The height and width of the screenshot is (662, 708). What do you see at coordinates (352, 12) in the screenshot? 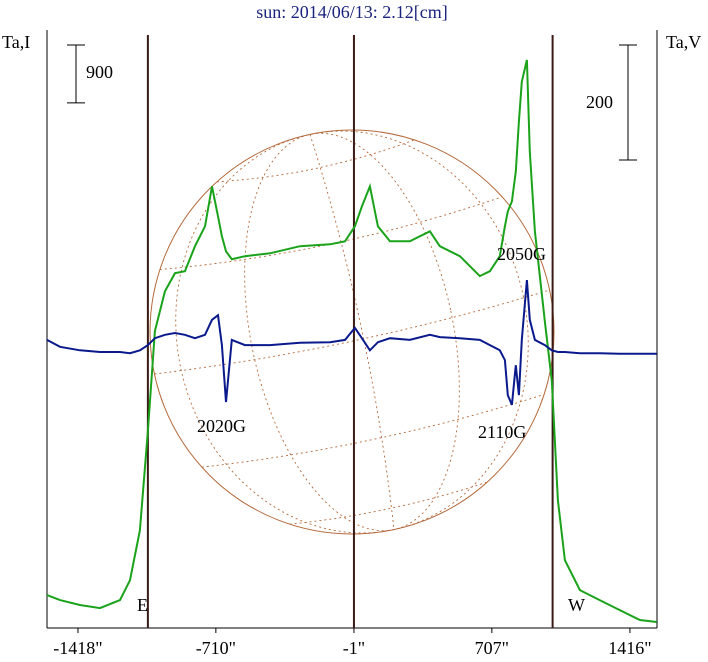
I see `chart-title: sun: 2014/06/13: 2.12[cm]` at bounding box center [352, 12].